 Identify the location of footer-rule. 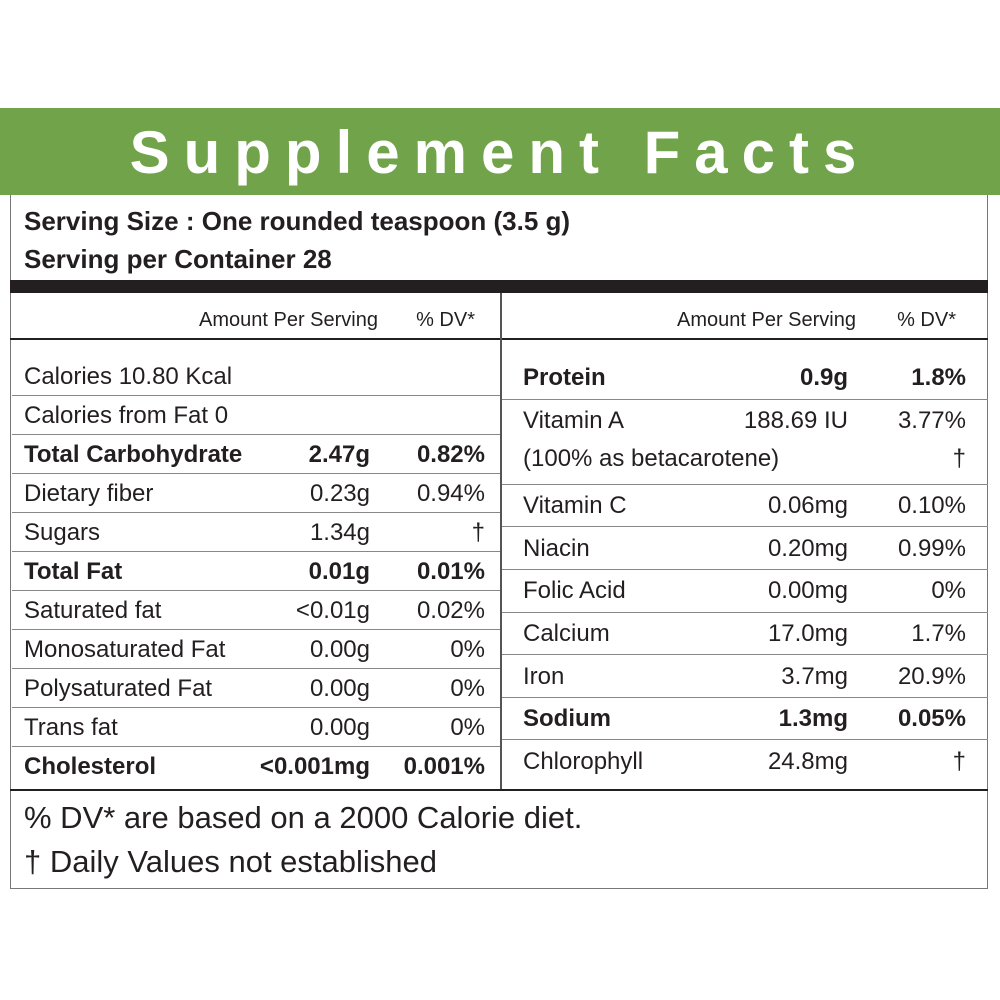
(499, 790).